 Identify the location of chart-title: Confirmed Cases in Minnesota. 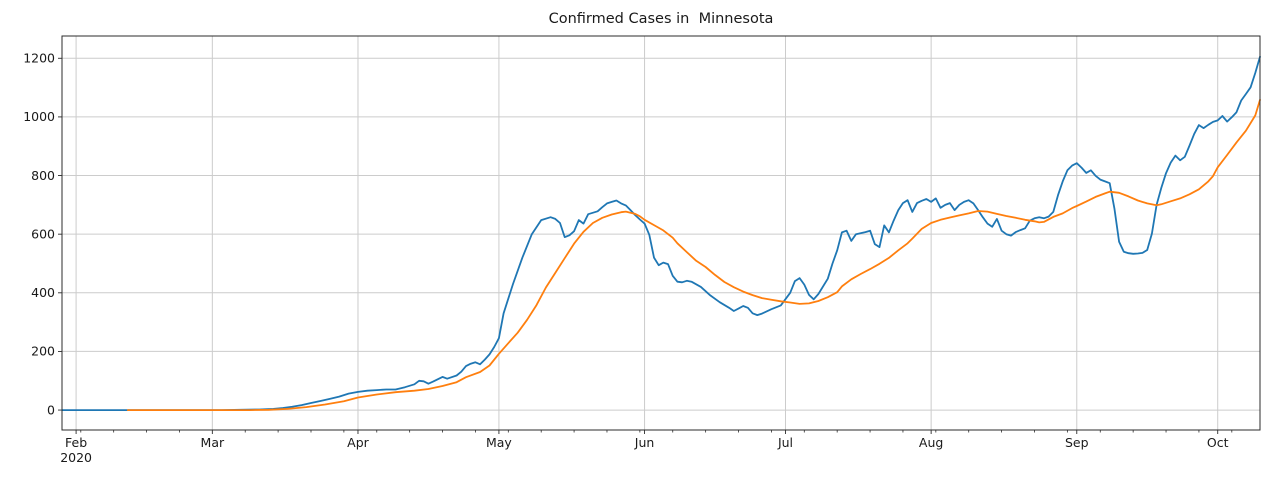
(661, 19).